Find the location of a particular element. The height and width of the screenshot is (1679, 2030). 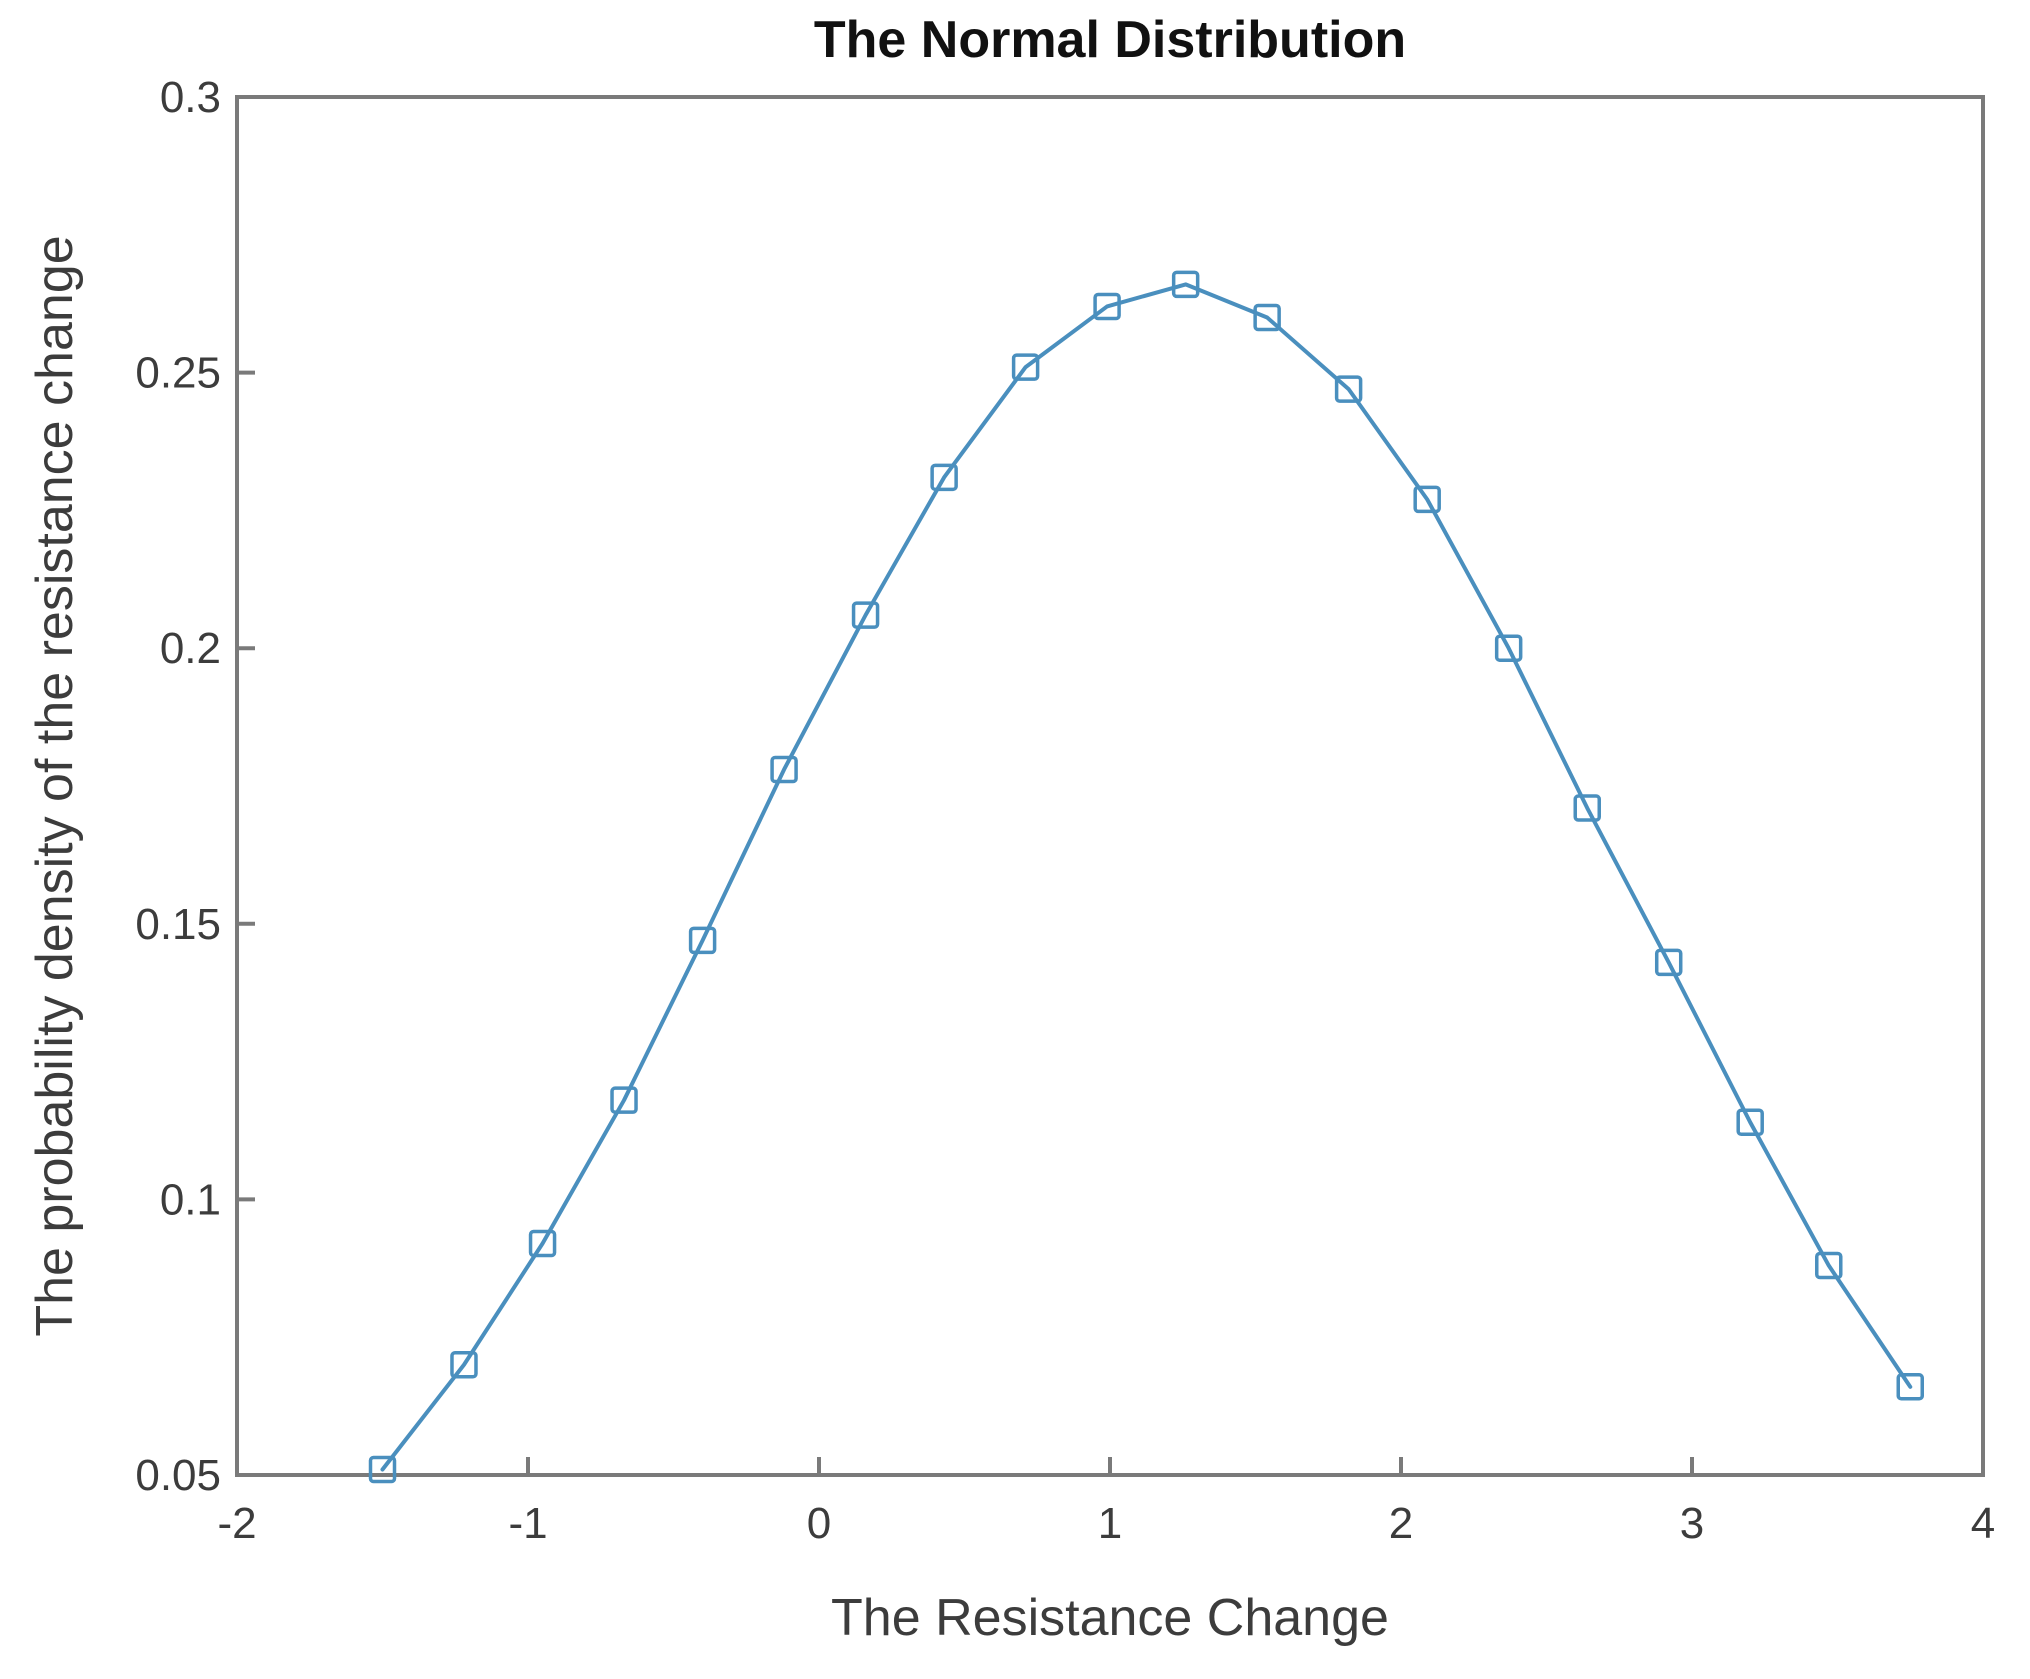

x-tick-label: 1 is located at coordinates (1110, 1523).